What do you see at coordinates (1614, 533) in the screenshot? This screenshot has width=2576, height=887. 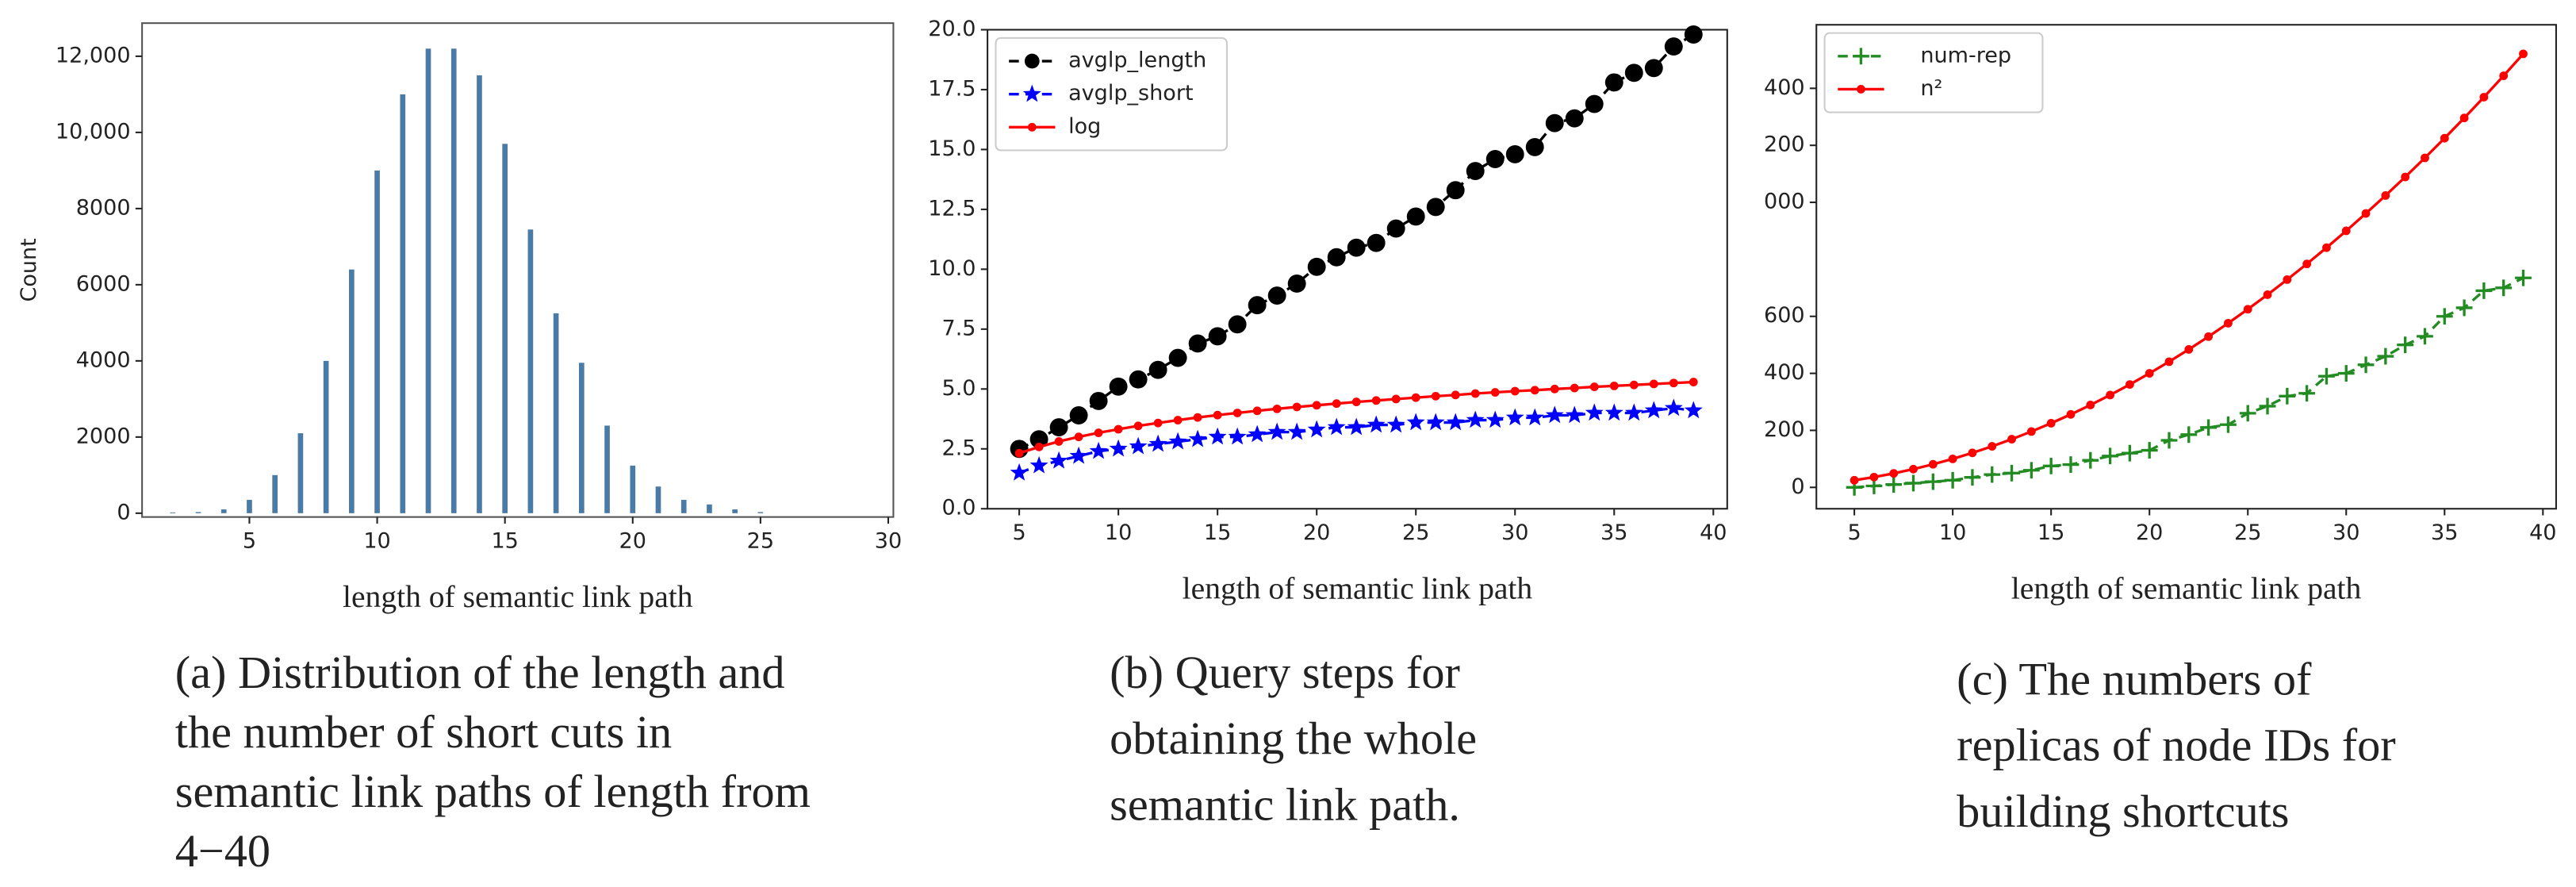 I see `x-tick-label: 35` at bounding box center [1614, 533].